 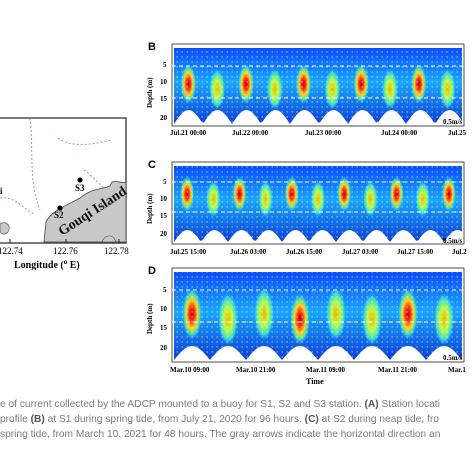 What do you see at coordinates (5, 228) in the screenshot?
I see `small-island` at bounding box center [5, 228].